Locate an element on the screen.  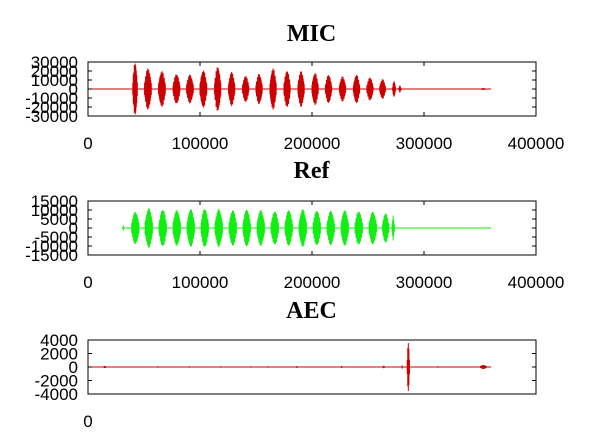
ref-xtick-label: 300000 is located at coordinates (424, 282).